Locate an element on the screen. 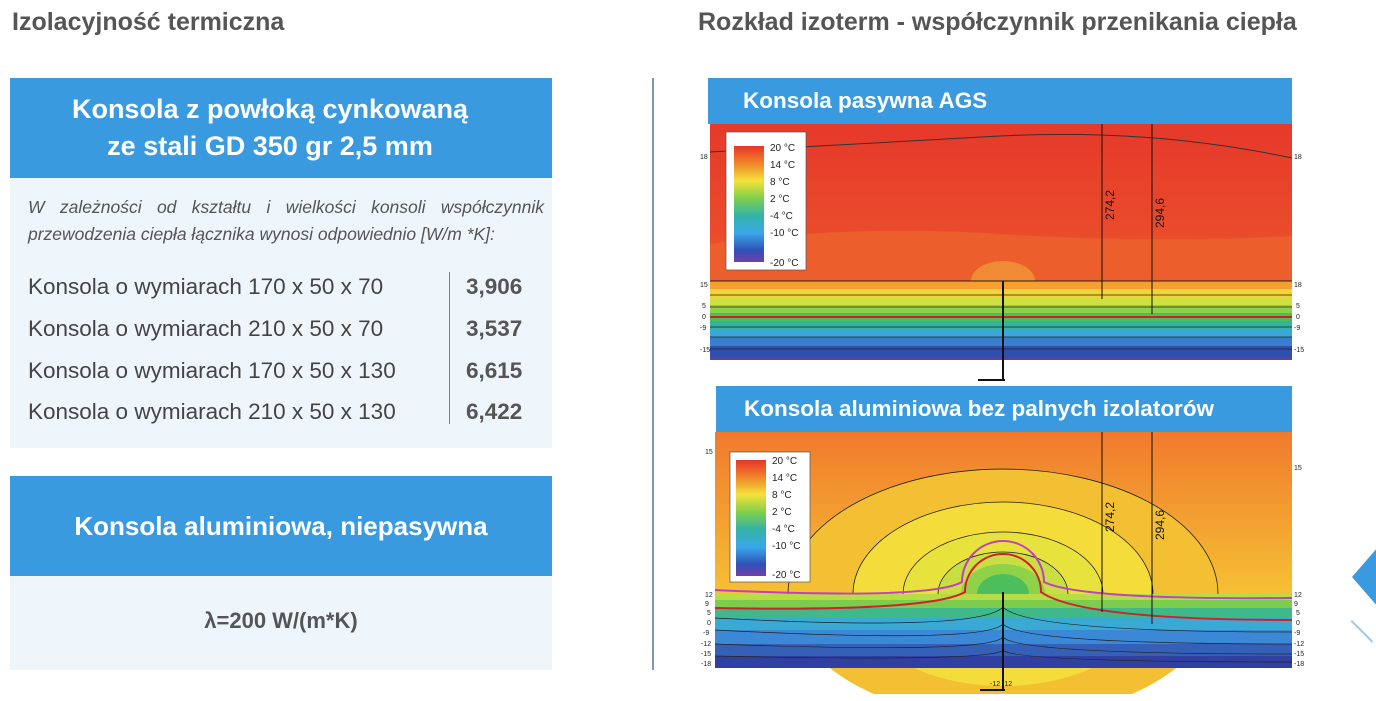  carousel-arrow-line-icon is located at coordinates (1362, 631).